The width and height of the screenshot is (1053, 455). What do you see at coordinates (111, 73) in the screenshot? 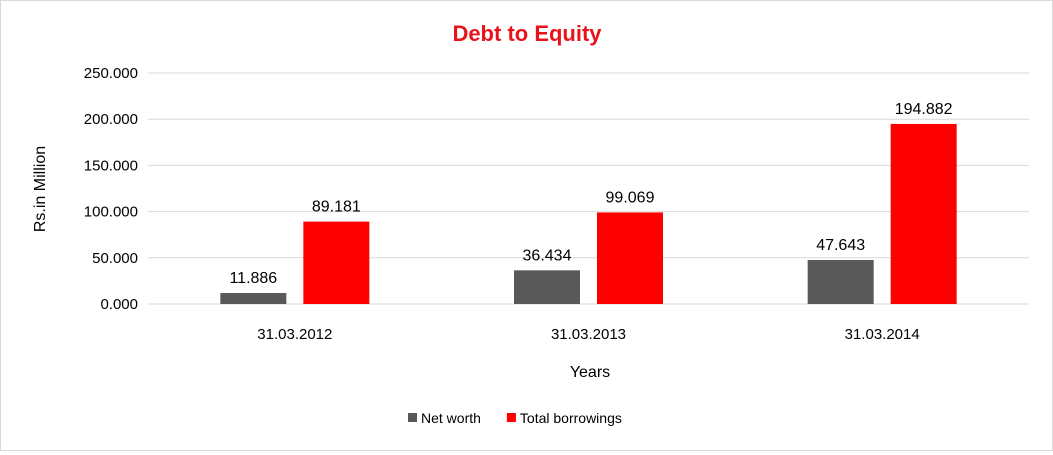
I see `y-tick-label: 250.000` at bounding box center [111, 73].